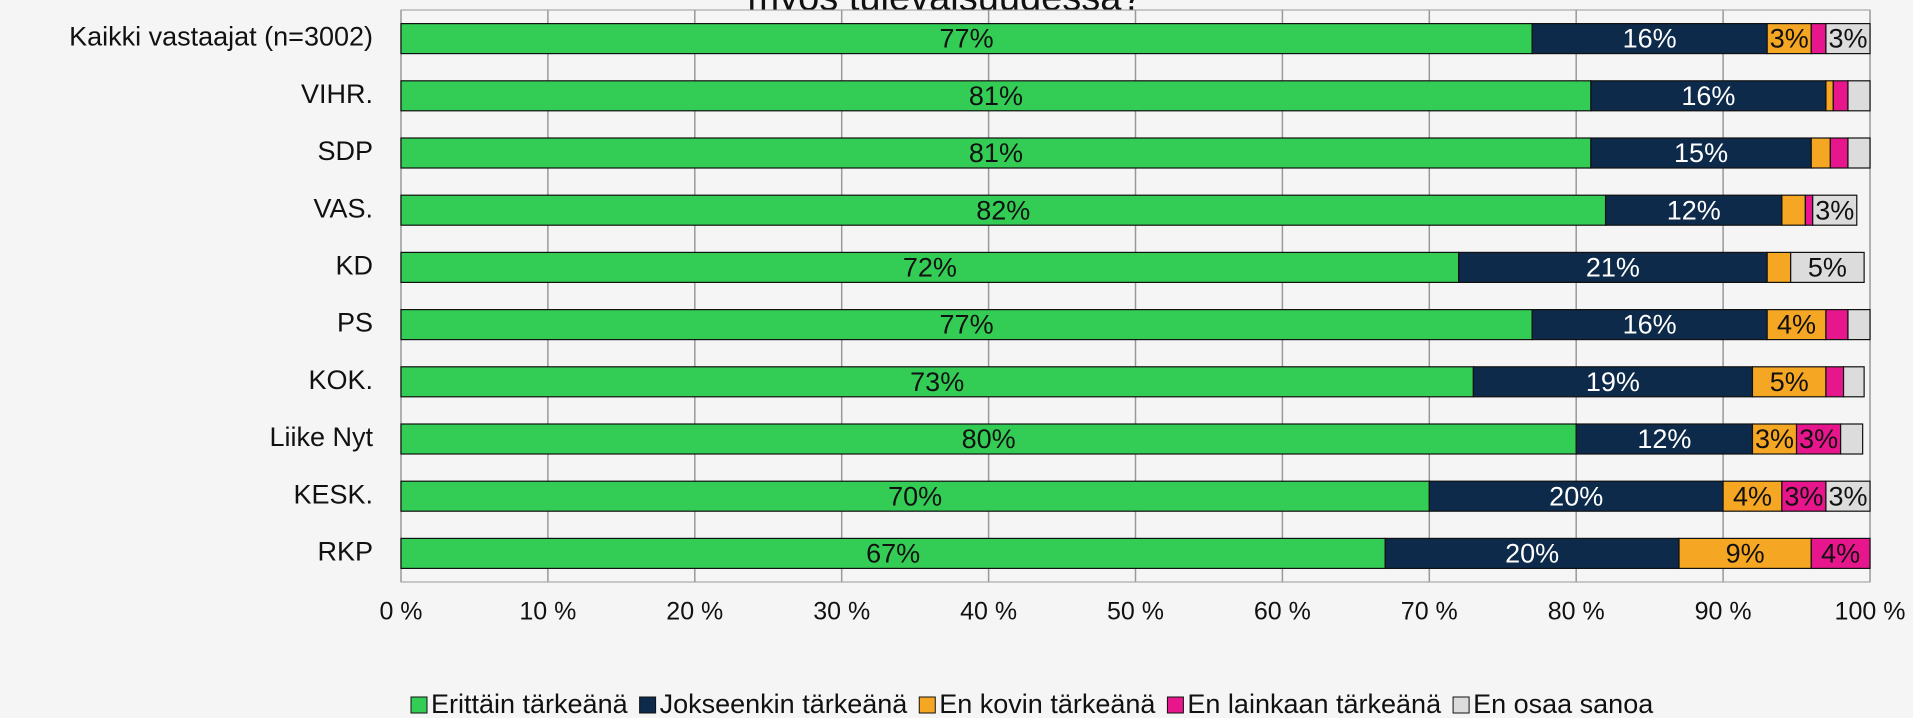  Describe the element at coordinates (694, 612) in the screenshot. I see `x-tick-label: 20 %` at that location.